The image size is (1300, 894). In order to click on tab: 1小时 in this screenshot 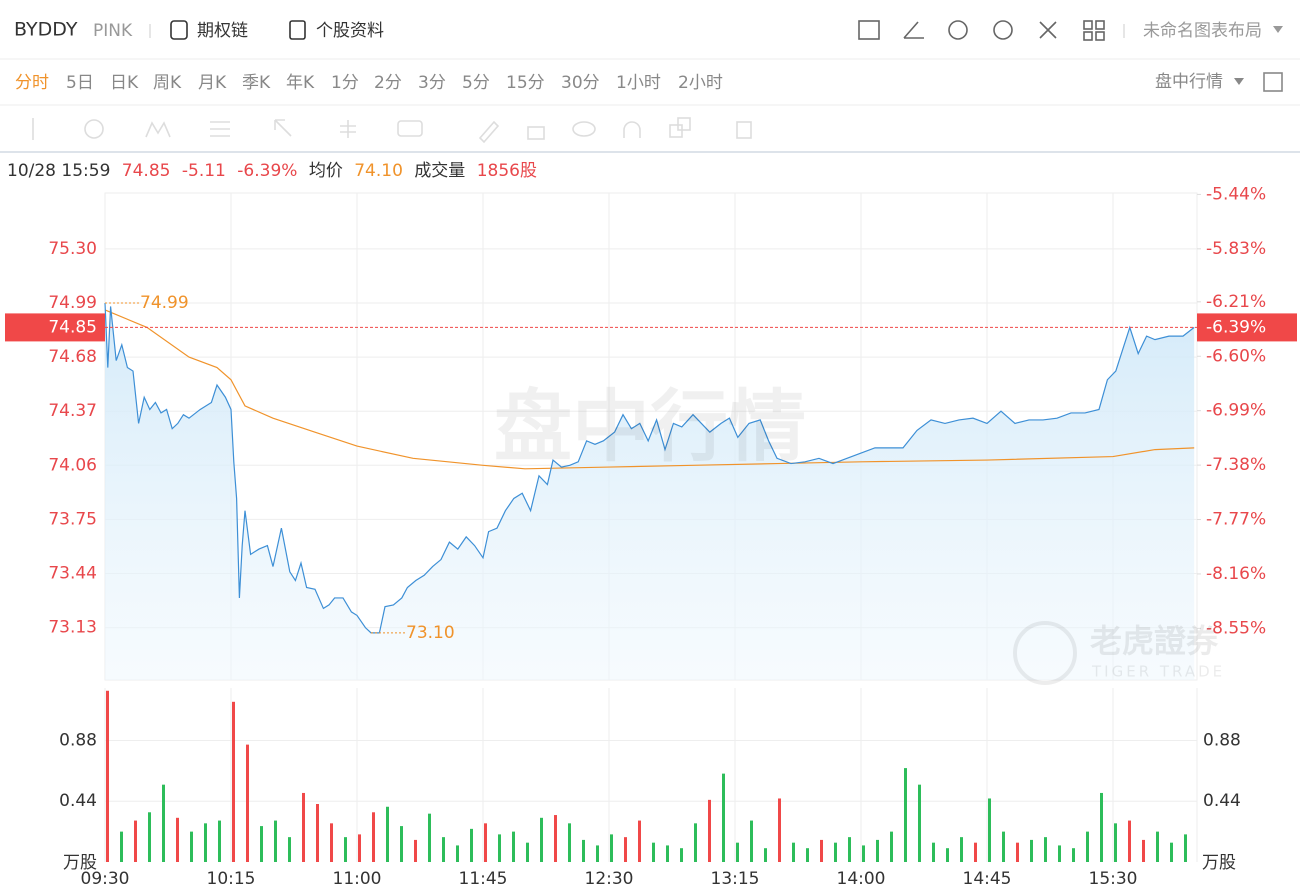, I will do `click(638, 83)`.